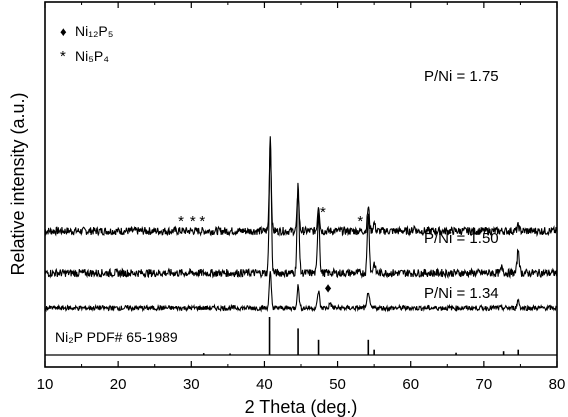 The width and height of the screenshot is (568, 417). I want to click on x-tick-label: 80, so click(557, 384).